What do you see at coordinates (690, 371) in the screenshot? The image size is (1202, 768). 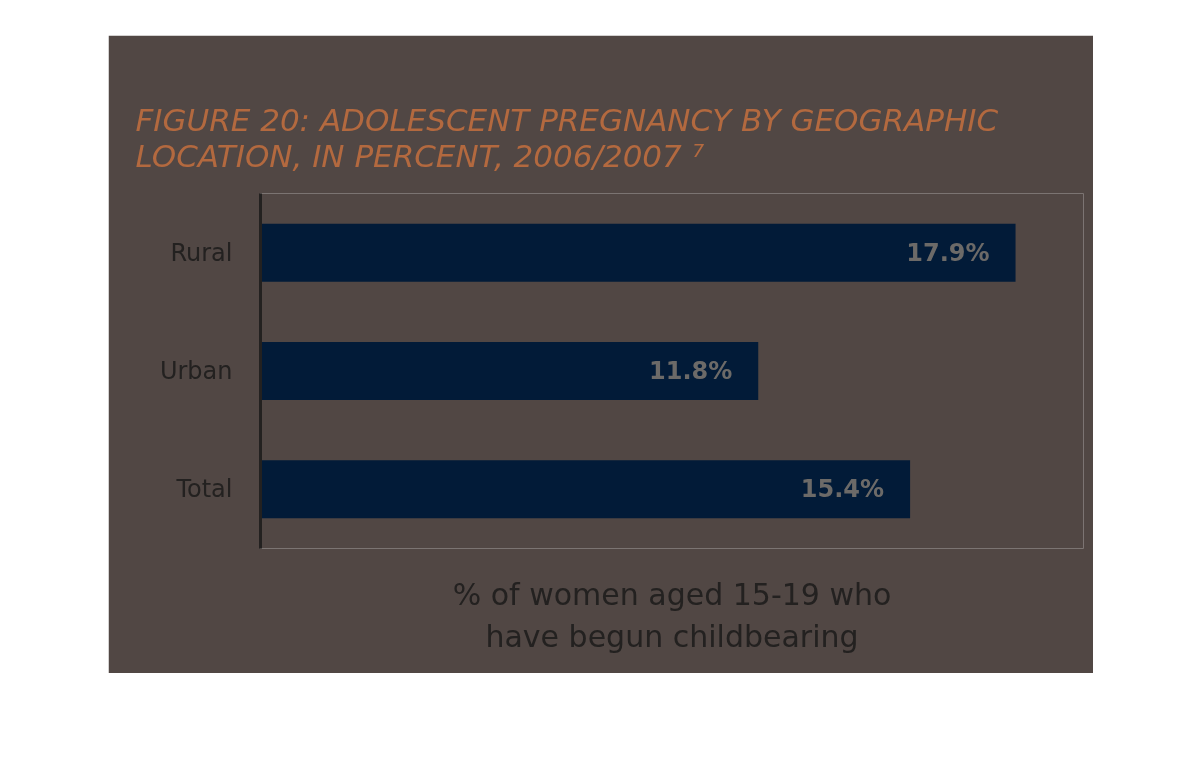 I see `data-label: 11.8%` at bounding box center [690, 371].